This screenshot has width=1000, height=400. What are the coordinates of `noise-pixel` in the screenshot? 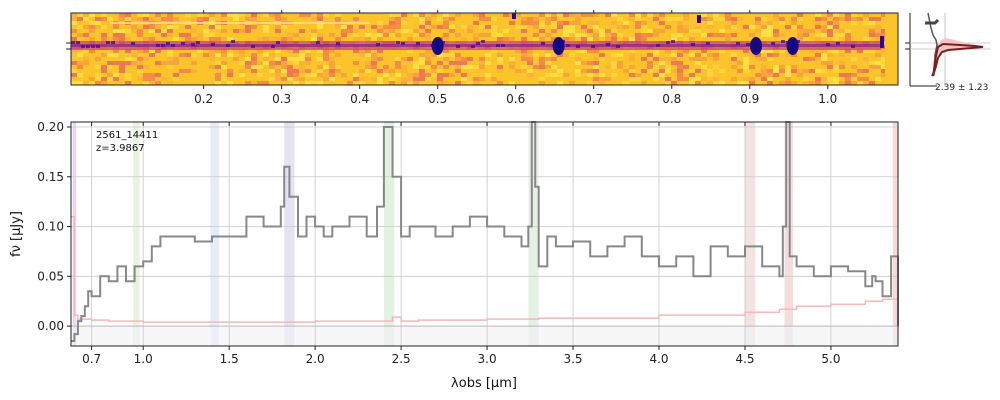 It's located at (882, 42).